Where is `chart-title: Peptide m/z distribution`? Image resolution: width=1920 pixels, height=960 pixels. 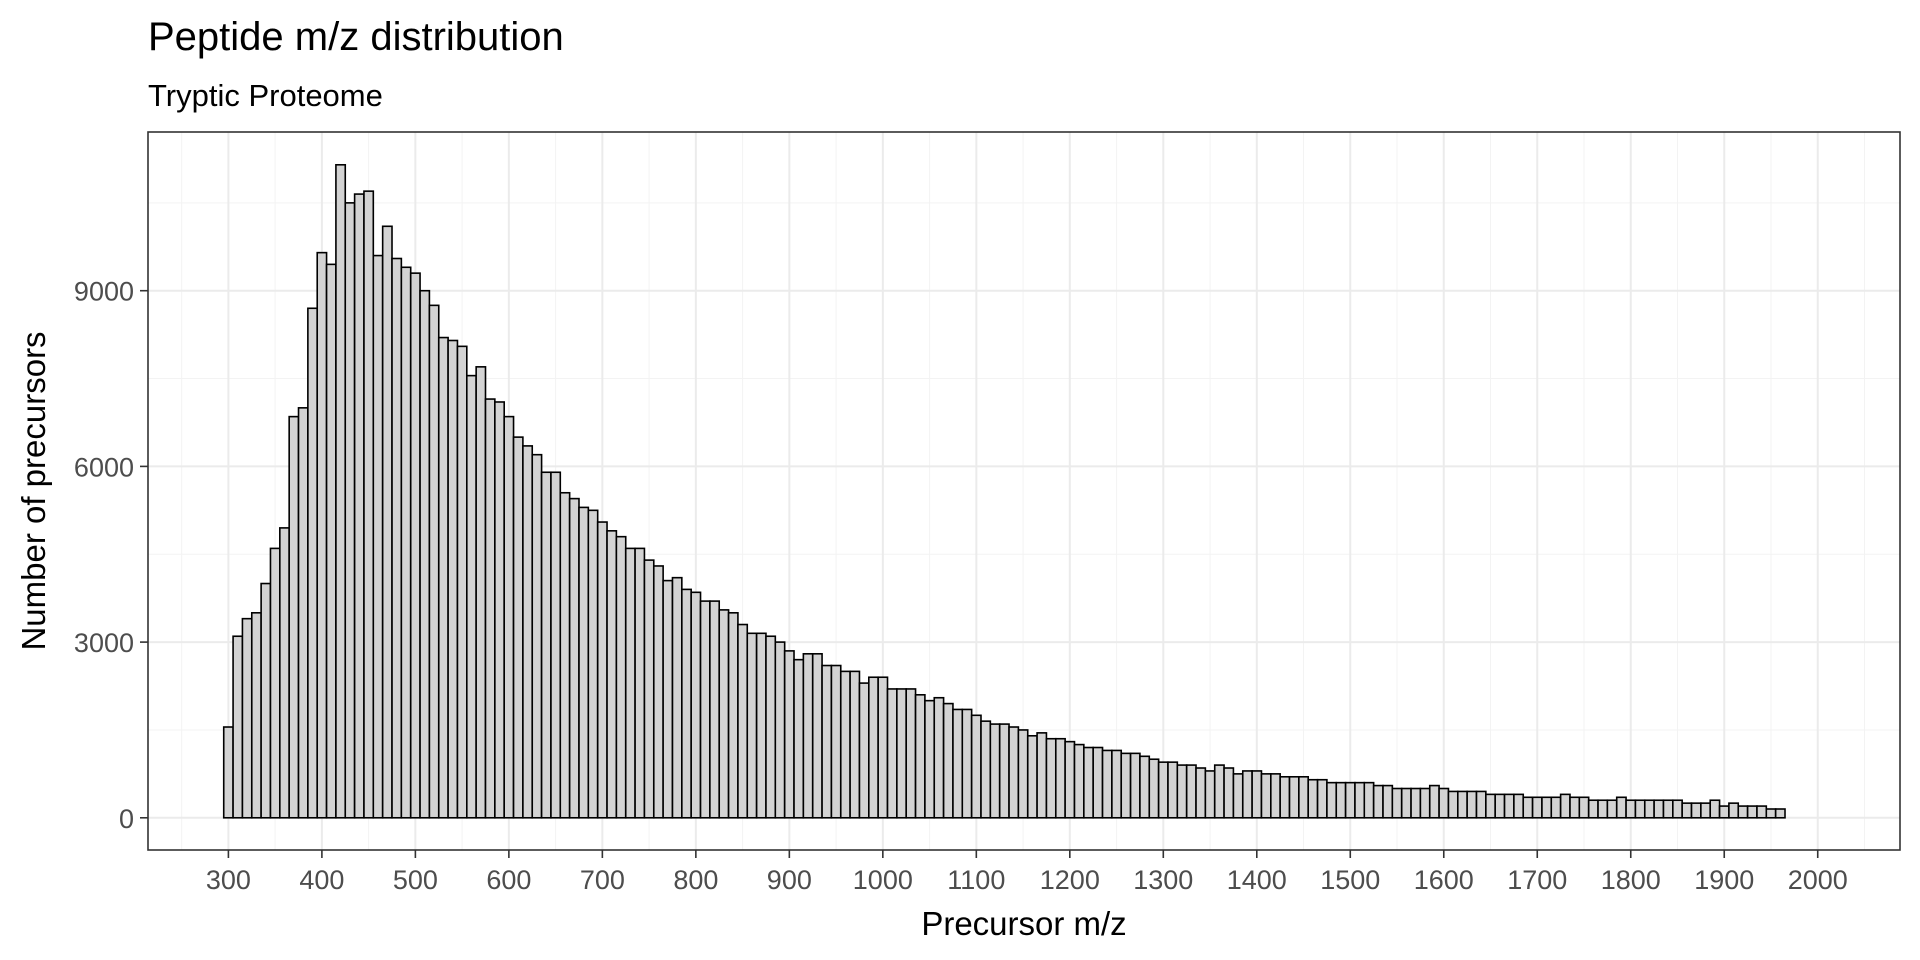
chart-title: Peptide m/z distribution is located at coordinates (356, 37).